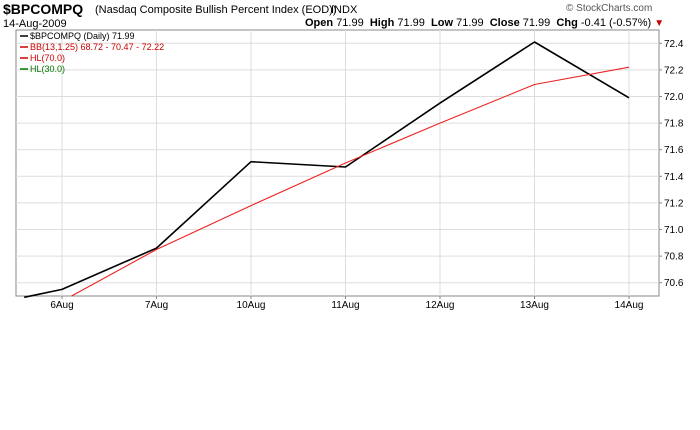 The image size is (700, 430). What do you see at coordinates (674, 177) in the screenshot?
I see `y-tick-label: 71.4` at bounding box center [674, 177].